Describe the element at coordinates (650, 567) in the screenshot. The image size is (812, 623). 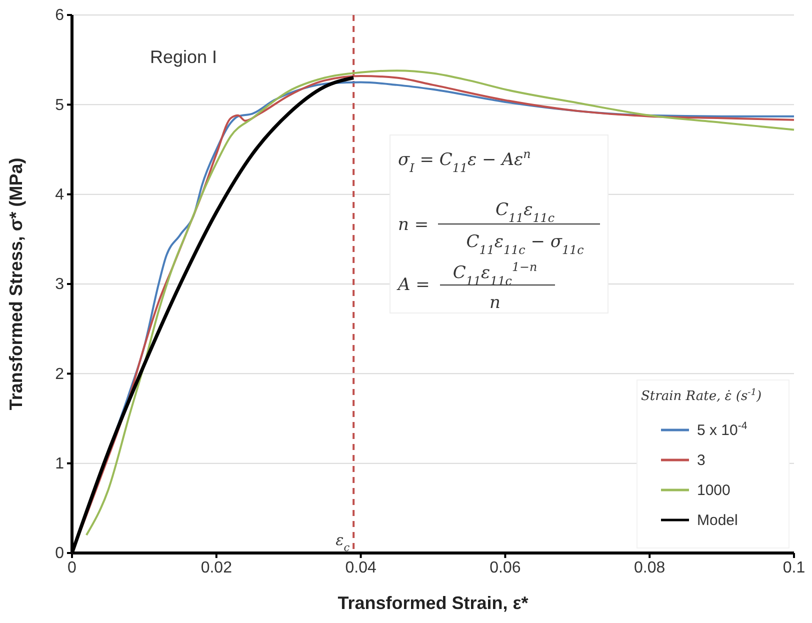
I see `x-tick-label: 0.08` at that location.